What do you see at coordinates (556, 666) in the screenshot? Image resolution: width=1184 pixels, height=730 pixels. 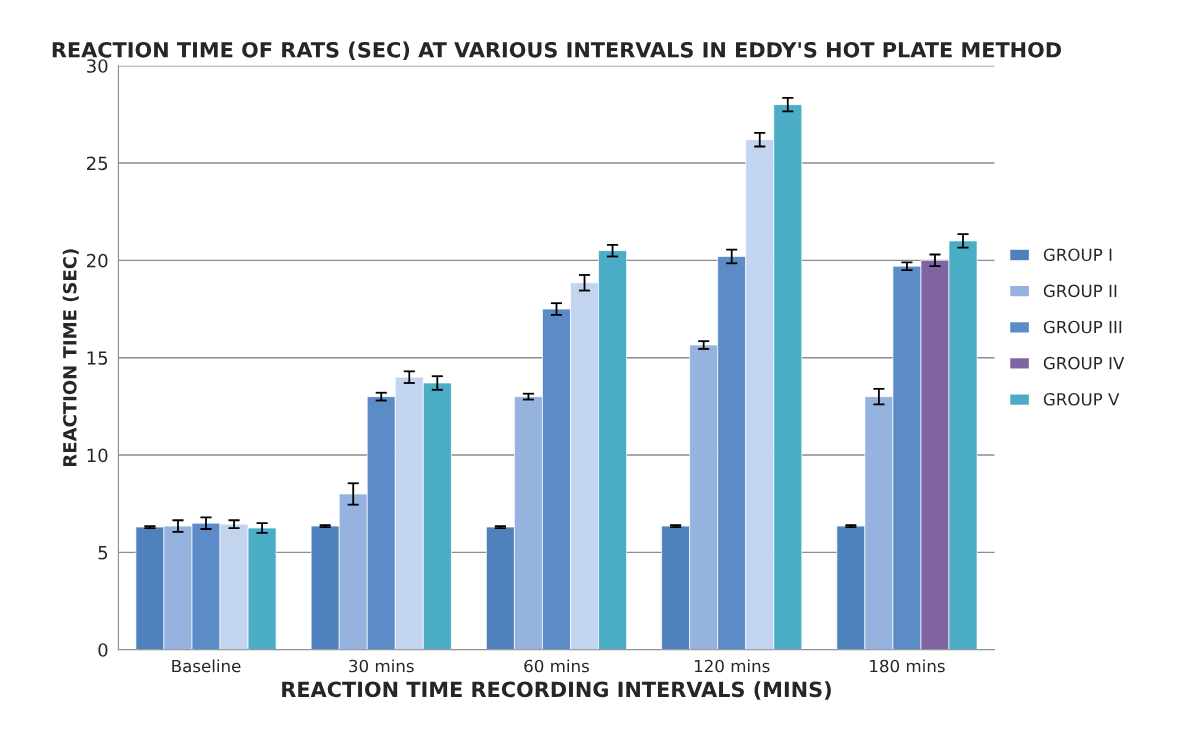 I see `x-tick-label: 60 mins` at bounding box center [556, 666].